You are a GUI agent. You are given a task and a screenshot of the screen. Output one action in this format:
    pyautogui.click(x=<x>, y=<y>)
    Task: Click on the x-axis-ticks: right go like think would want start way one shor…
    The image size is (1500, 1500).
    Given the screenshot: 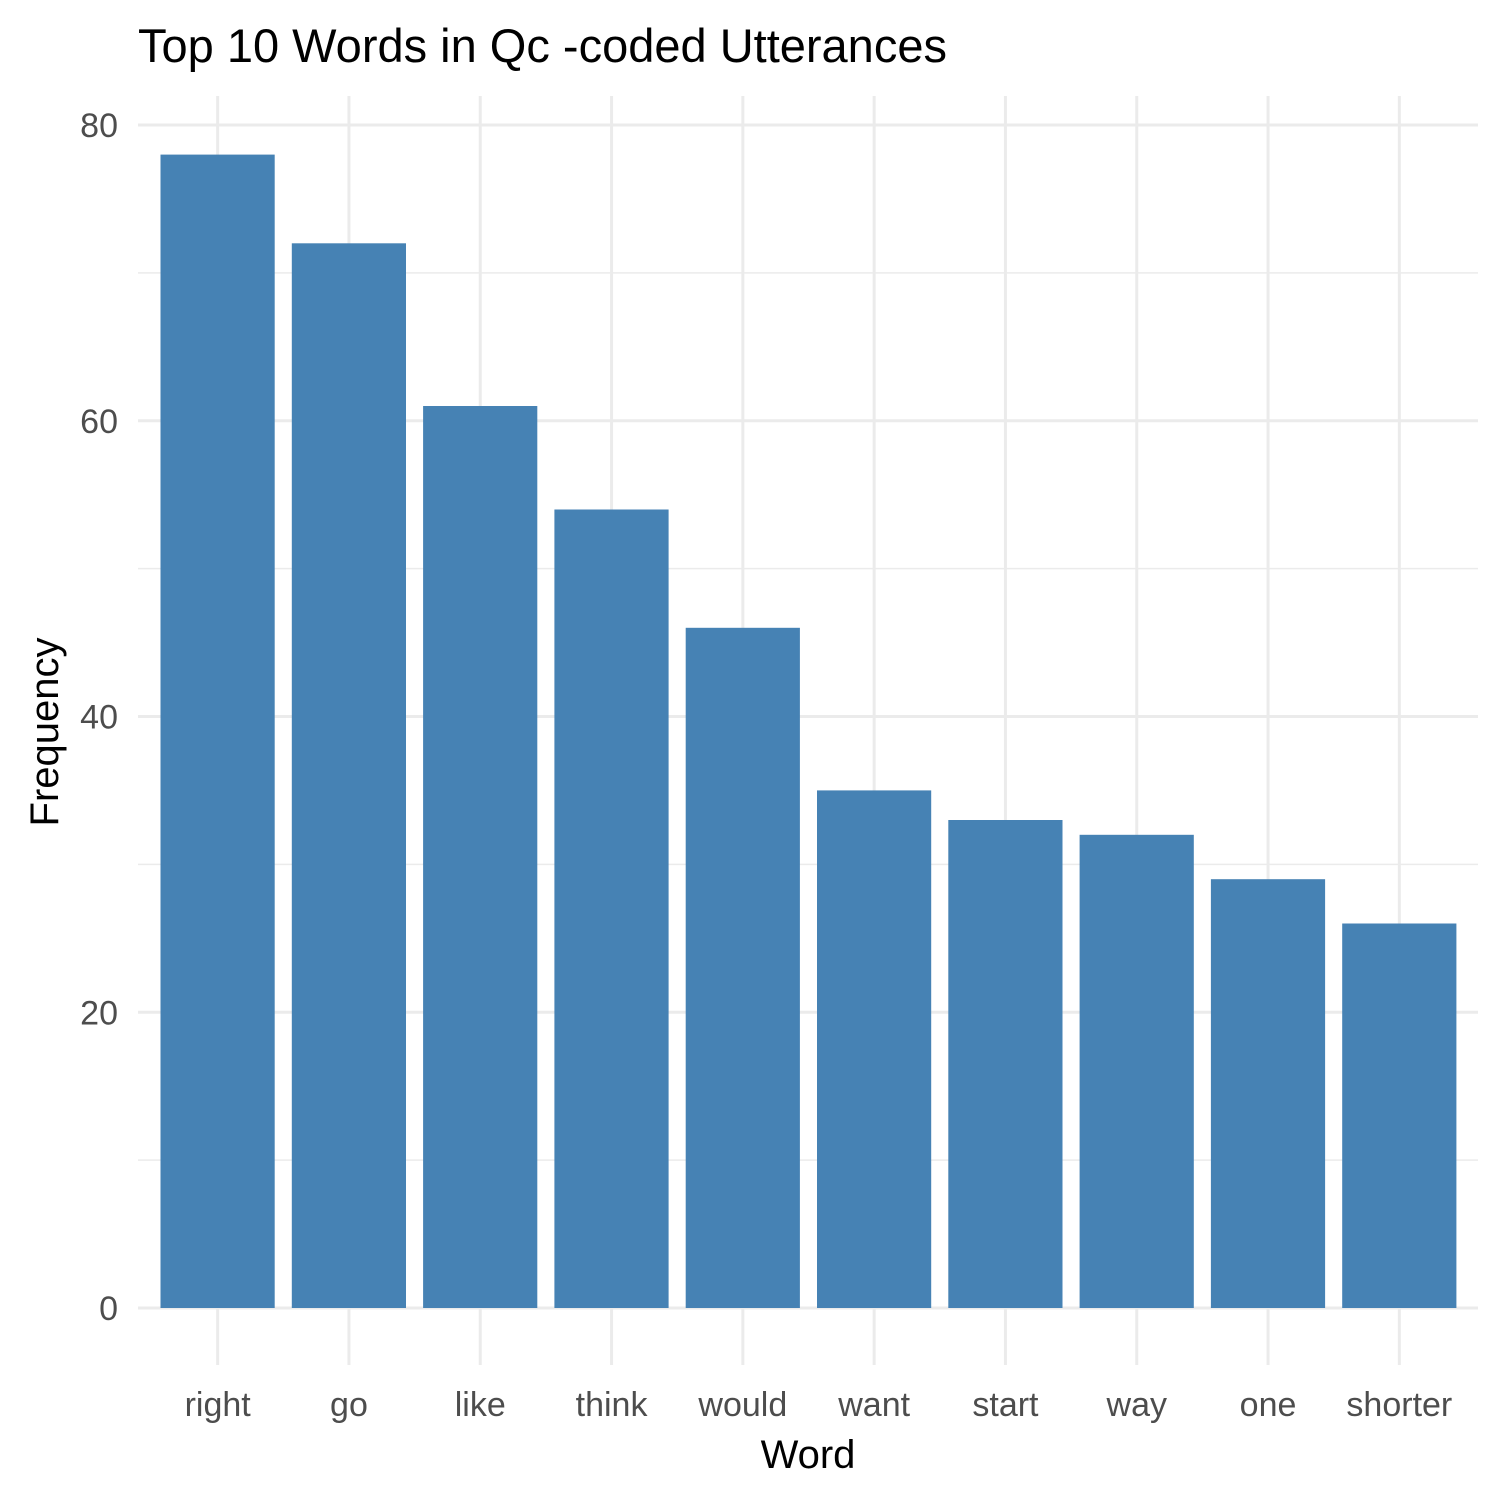 What is the action you would take?
    pyautogui.click(x=819, y=1405)
    